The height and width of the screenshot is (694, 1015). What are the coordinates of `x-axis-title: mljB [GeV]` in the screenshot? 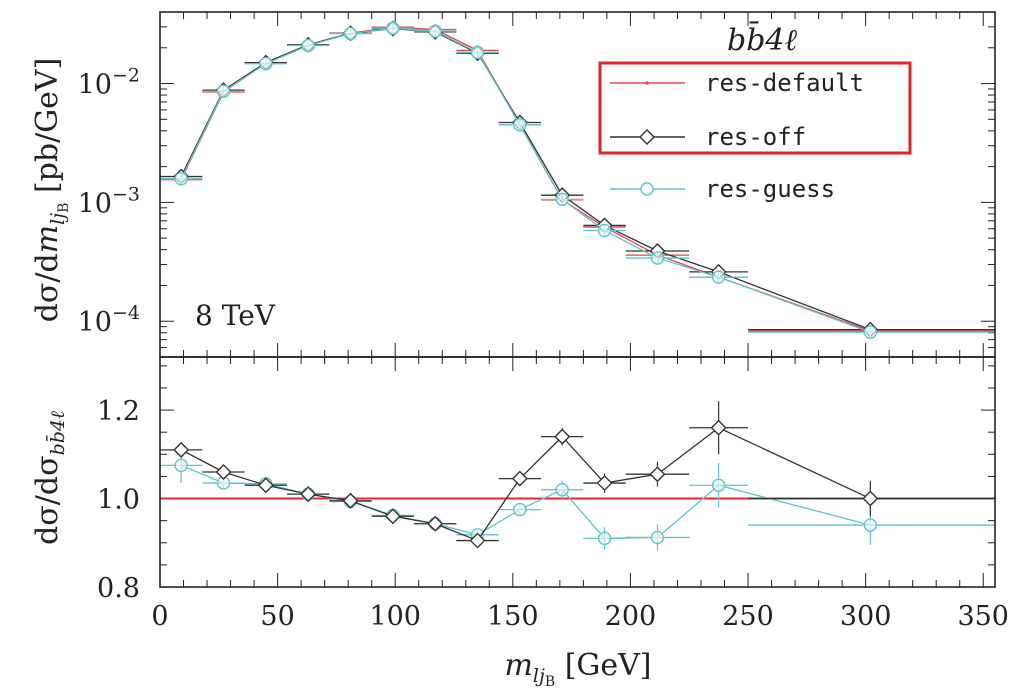 It's located at (577, 669).